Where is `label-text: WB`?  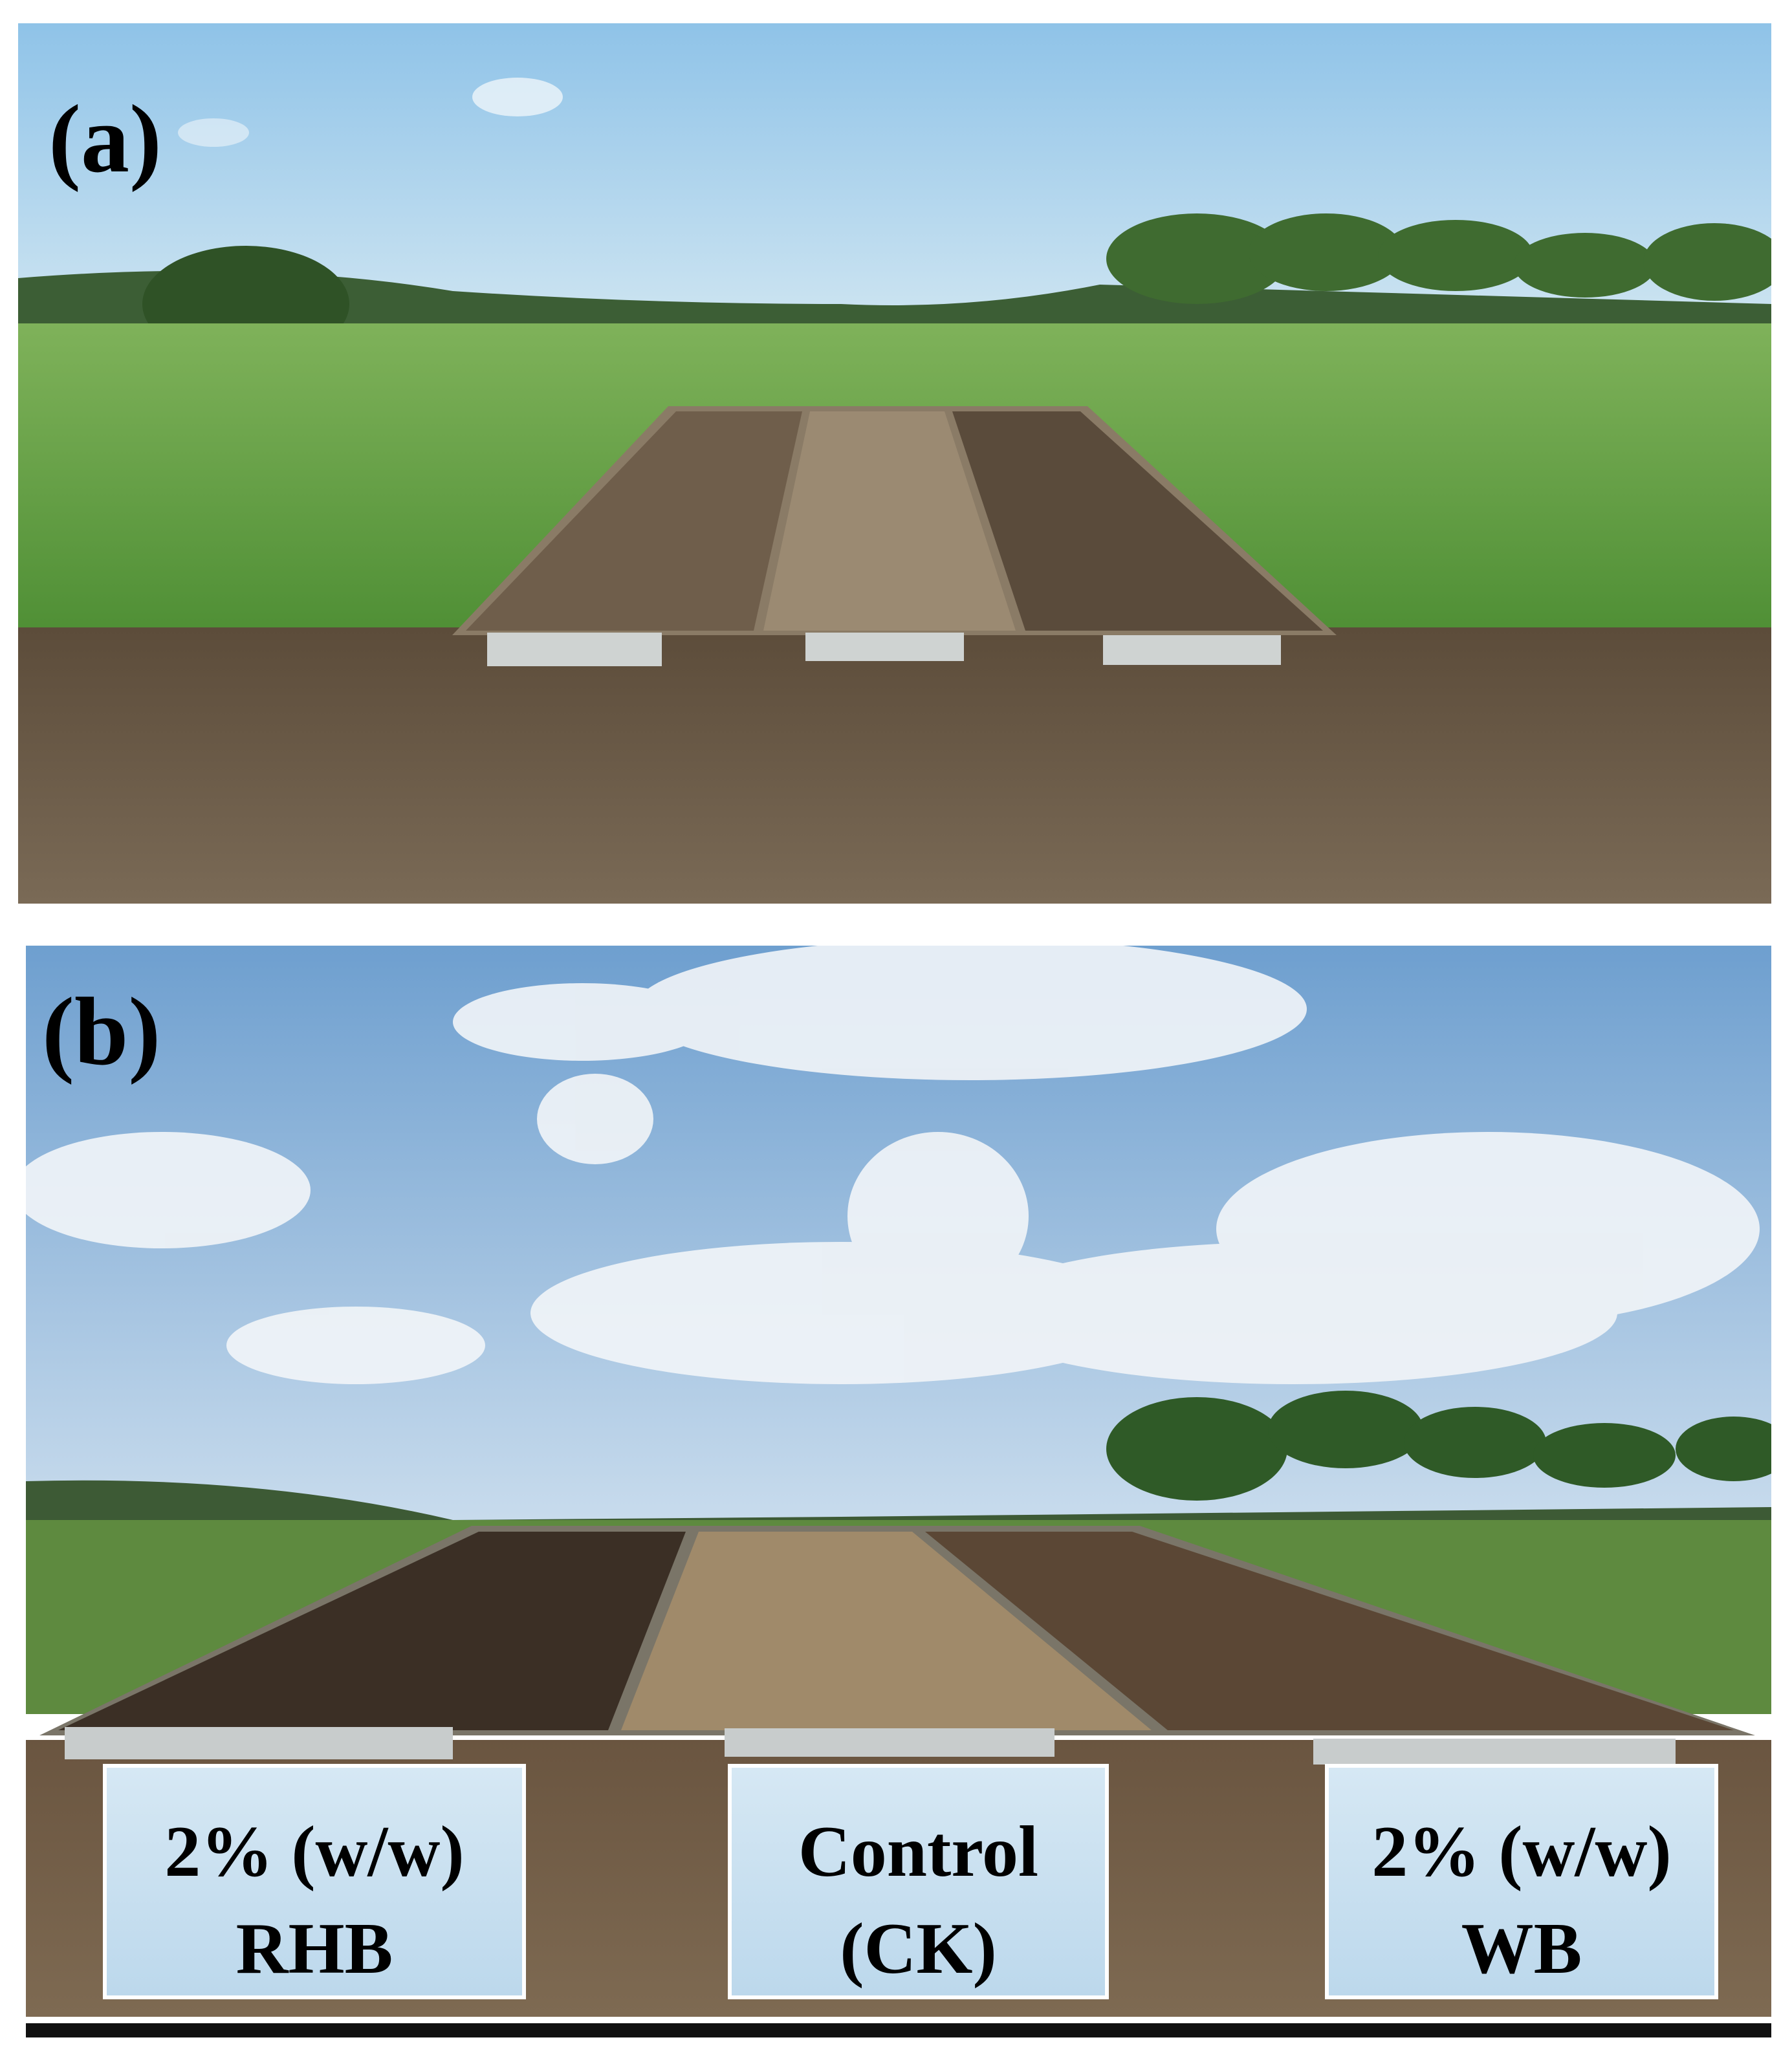 label-text: WB is located at coordinates (1521, 1949).